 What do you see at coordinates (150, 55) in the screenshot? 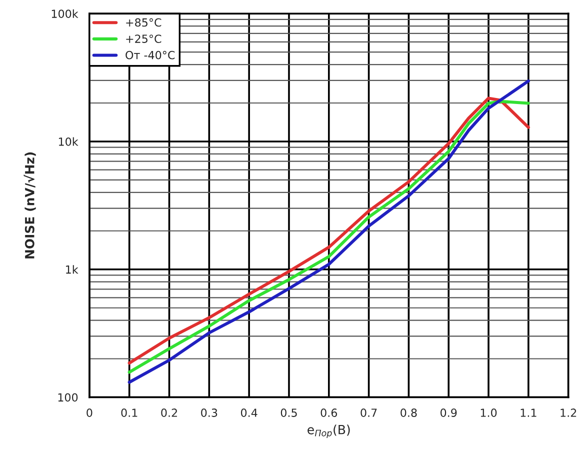
I see `legend-label: От -40°C` at bounding box center [150, 55].